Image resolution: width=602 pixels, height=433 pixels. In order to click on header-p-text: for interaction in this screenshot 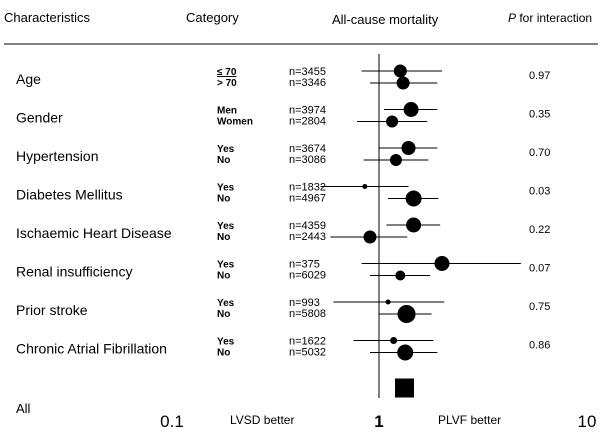, I will do `click(554, 18)`.